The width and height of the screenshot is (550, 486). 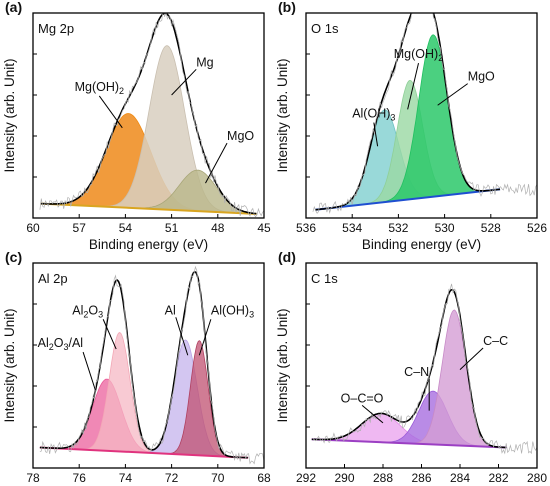 I want to click on raw-data-line, so click(x=424, y=369).